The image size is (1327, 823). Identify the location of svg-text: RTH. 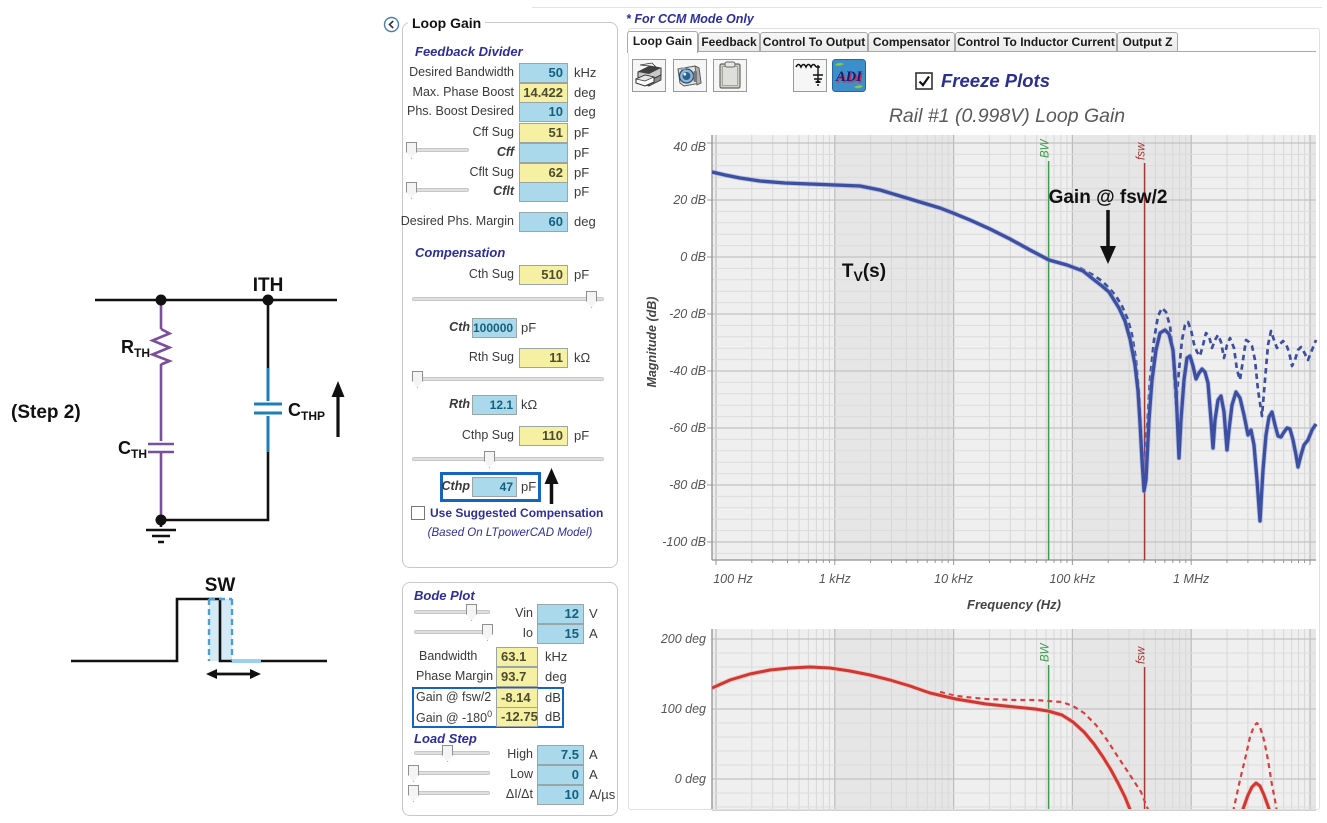
(135, 348).